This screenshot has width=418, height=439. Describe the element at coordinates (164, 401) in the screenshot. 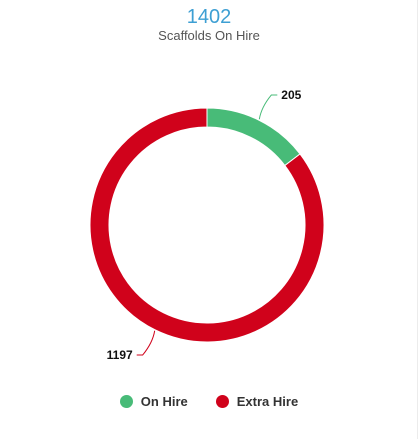

I see `legend-label-on-hire: On Hire` at that location.